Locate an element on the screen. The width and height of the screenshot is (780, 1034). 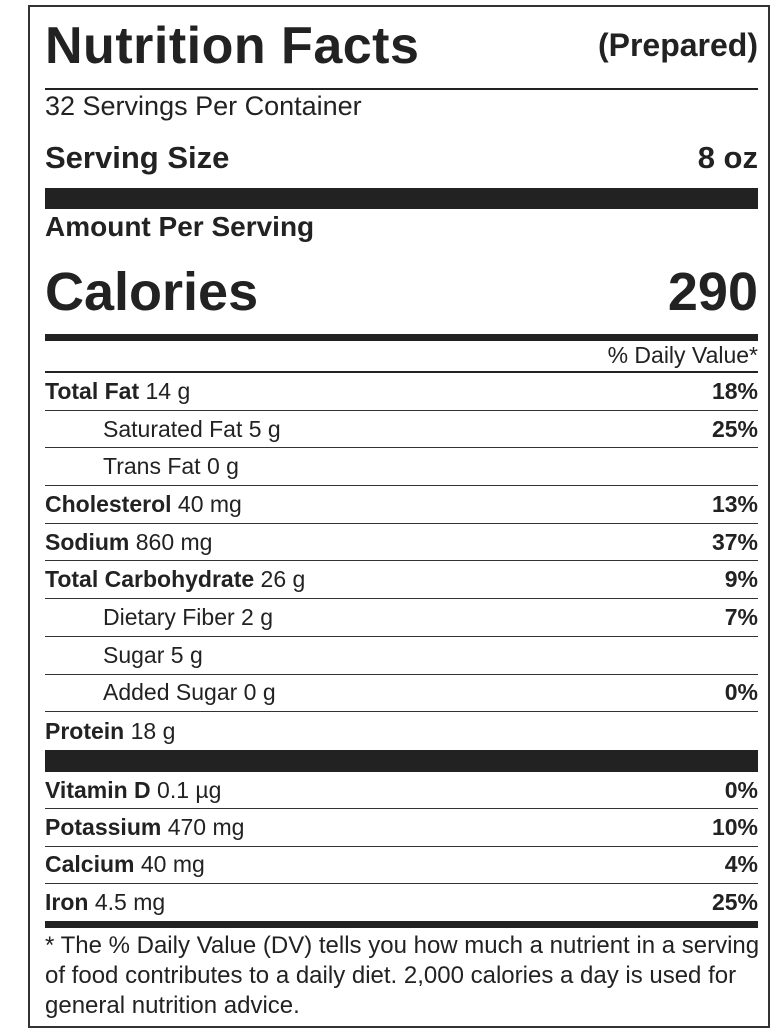
nutrient-name: Dietary Fiber is located at coordinates (169, 617).